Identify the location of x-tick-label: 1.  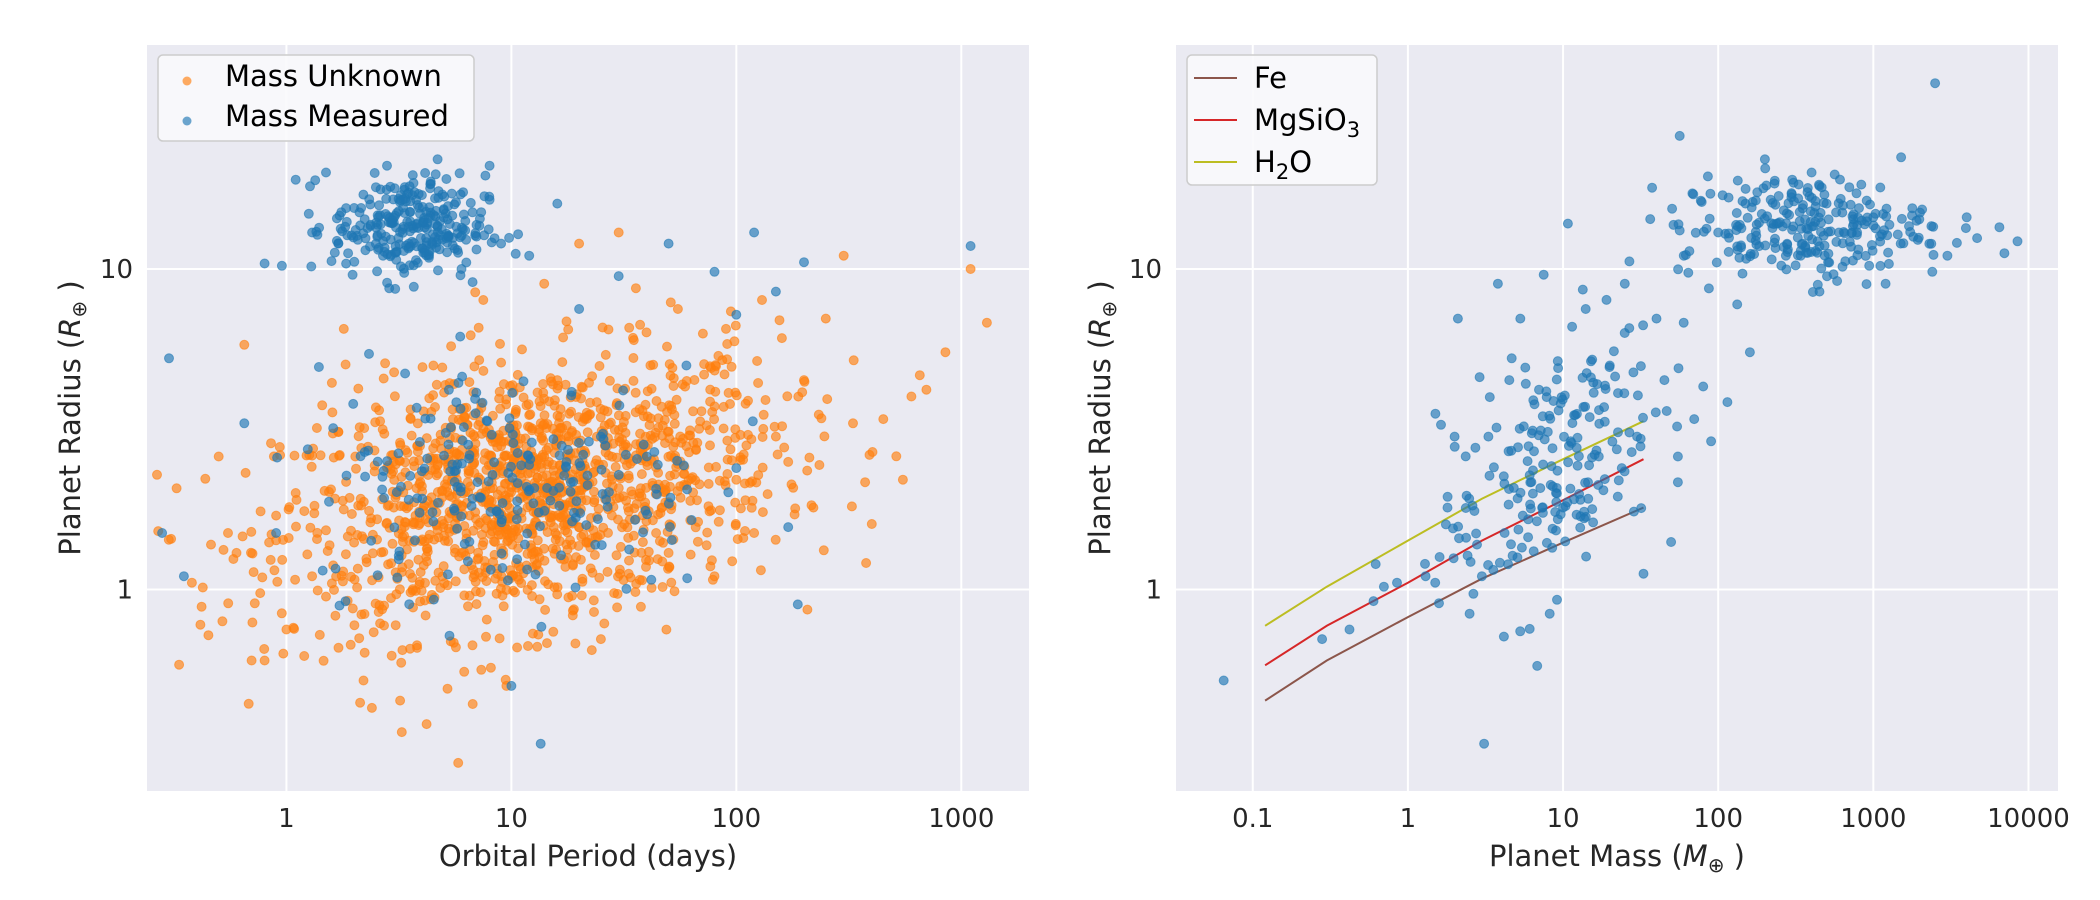
(286, 819).